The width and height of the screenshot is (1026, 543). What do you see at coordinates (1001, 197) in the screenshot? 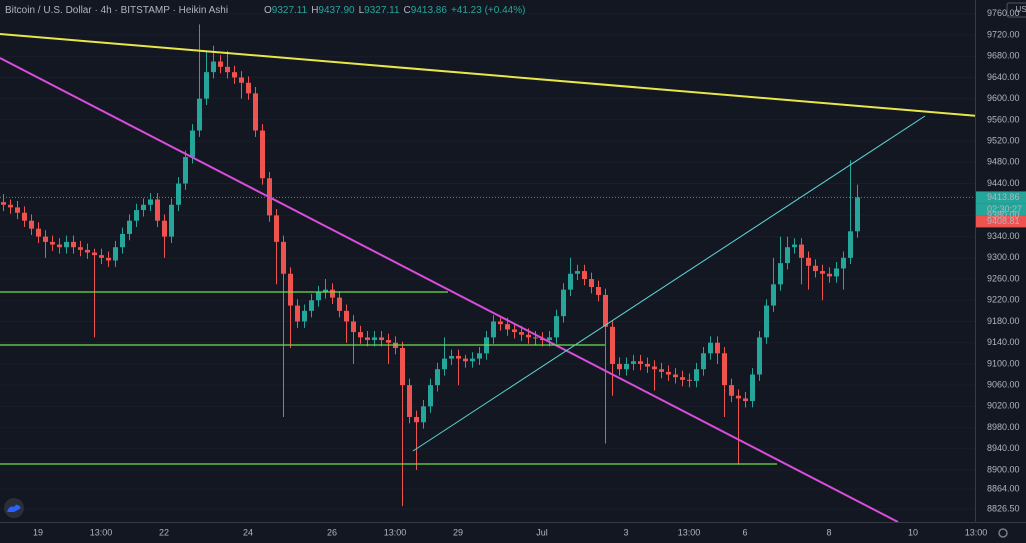
I see `price-box` at bounding box center [1001, 197].